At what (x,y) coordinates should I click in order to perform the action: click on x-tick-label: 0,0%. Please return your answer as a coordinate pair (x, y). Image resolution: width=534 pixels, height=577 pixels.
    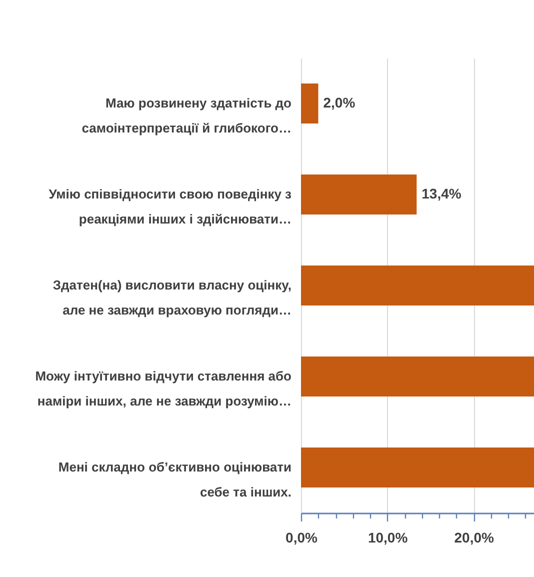
    Looking at the image, I should click on (302, 538).